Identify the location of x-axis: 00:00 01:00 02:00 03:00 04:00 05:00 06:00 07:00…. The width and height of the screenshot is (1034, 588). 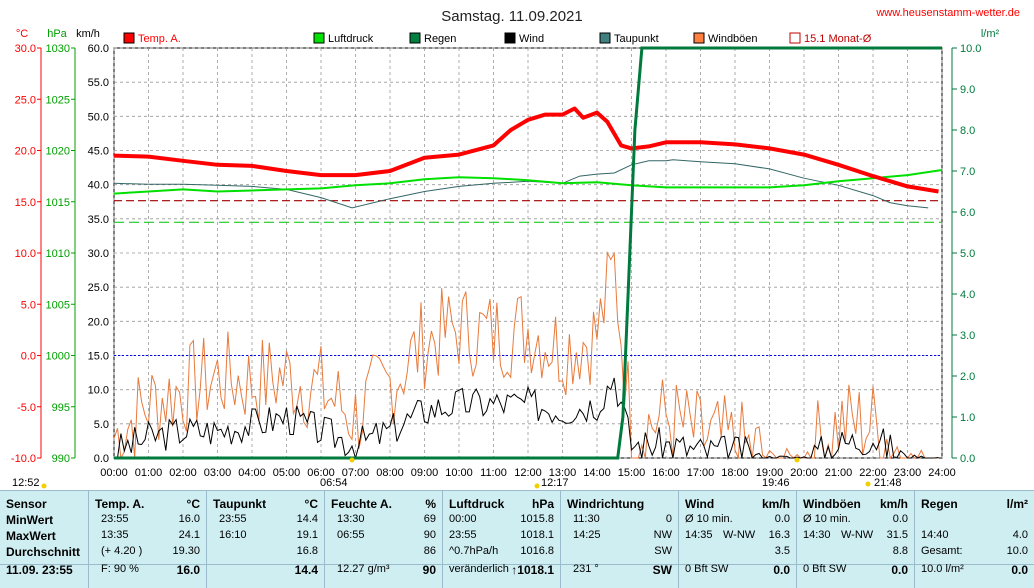
(484, 473).